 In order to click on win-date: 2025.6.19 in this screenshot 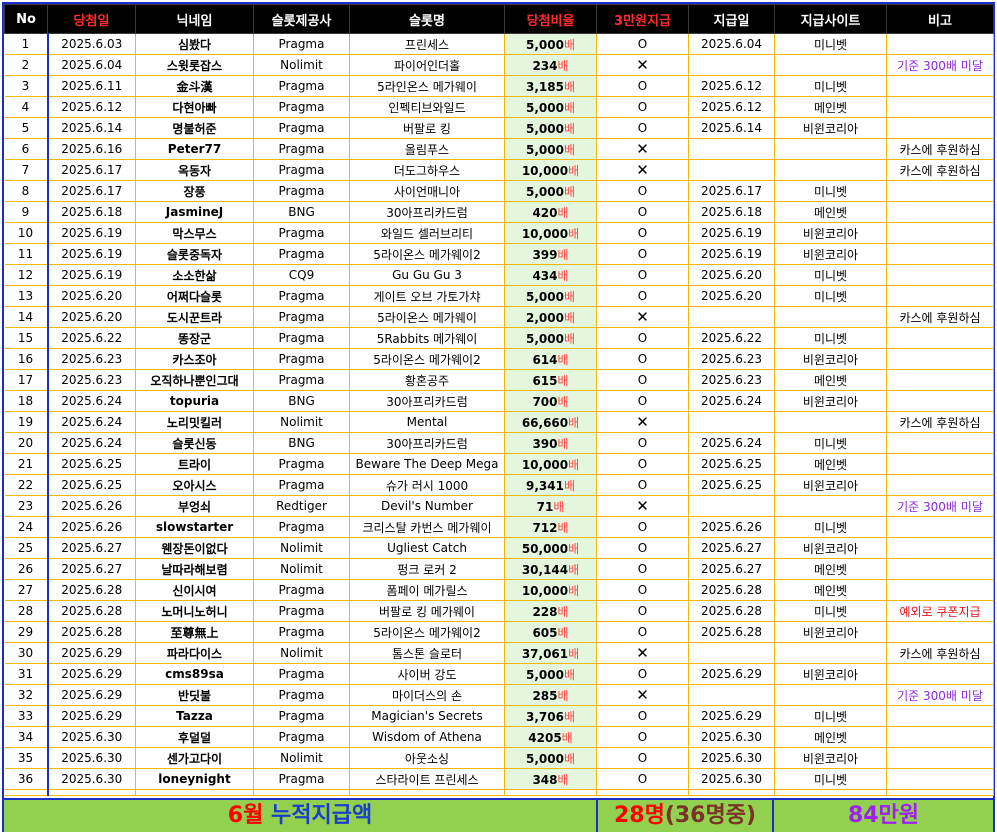, I will do `click(91, 254)`.